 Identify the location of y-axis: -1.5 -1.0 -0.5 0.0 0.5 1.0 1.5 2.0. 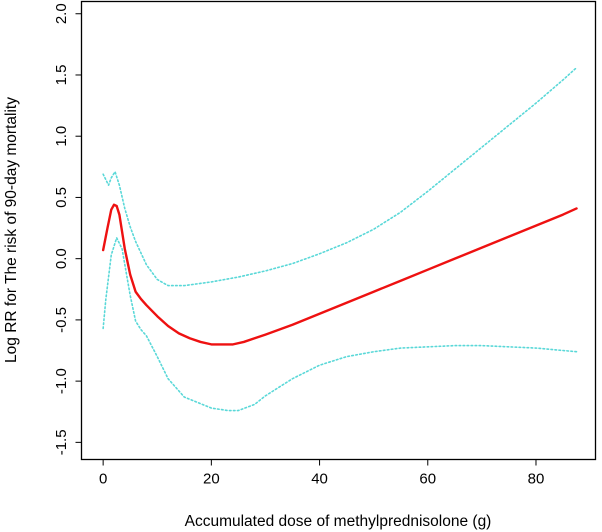
(67, 229).